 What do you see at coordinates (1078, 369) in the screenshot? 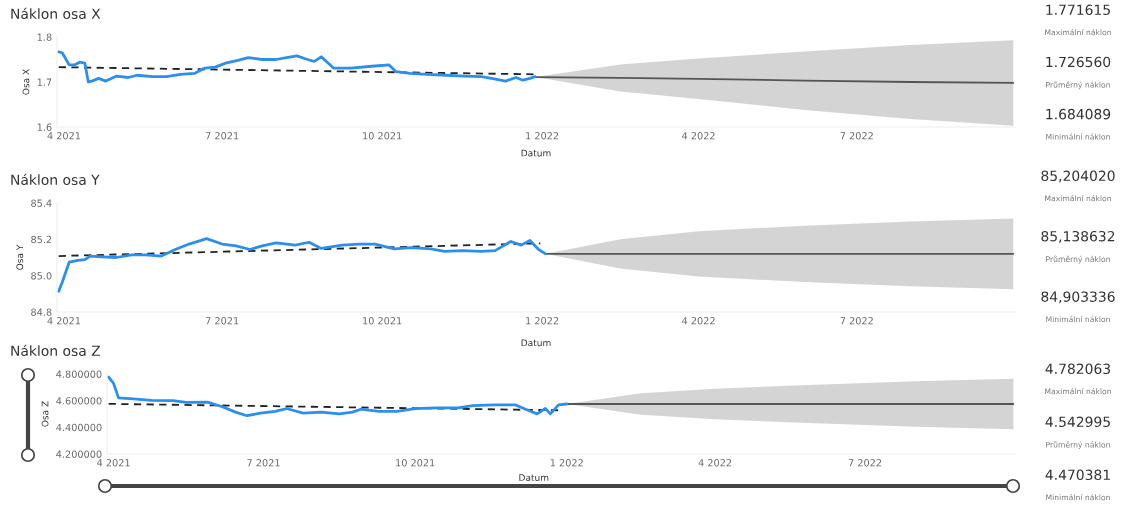
I see `text: 4.782063` at bounding box center [1078, 369].